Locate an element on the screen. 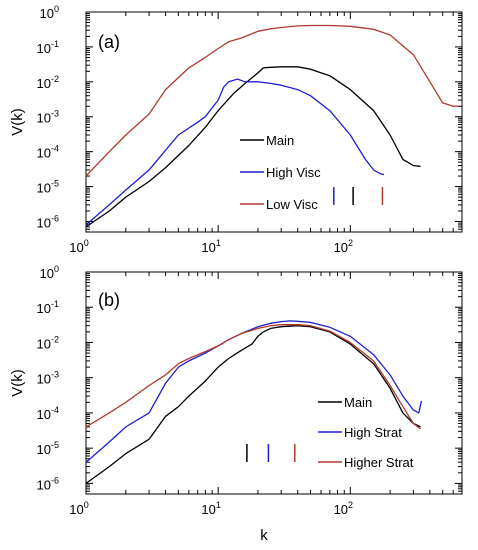 Image resolution: width=478 pixels, height=550 pixels. series-line-higher-strat is located at coordinates (253, 377).